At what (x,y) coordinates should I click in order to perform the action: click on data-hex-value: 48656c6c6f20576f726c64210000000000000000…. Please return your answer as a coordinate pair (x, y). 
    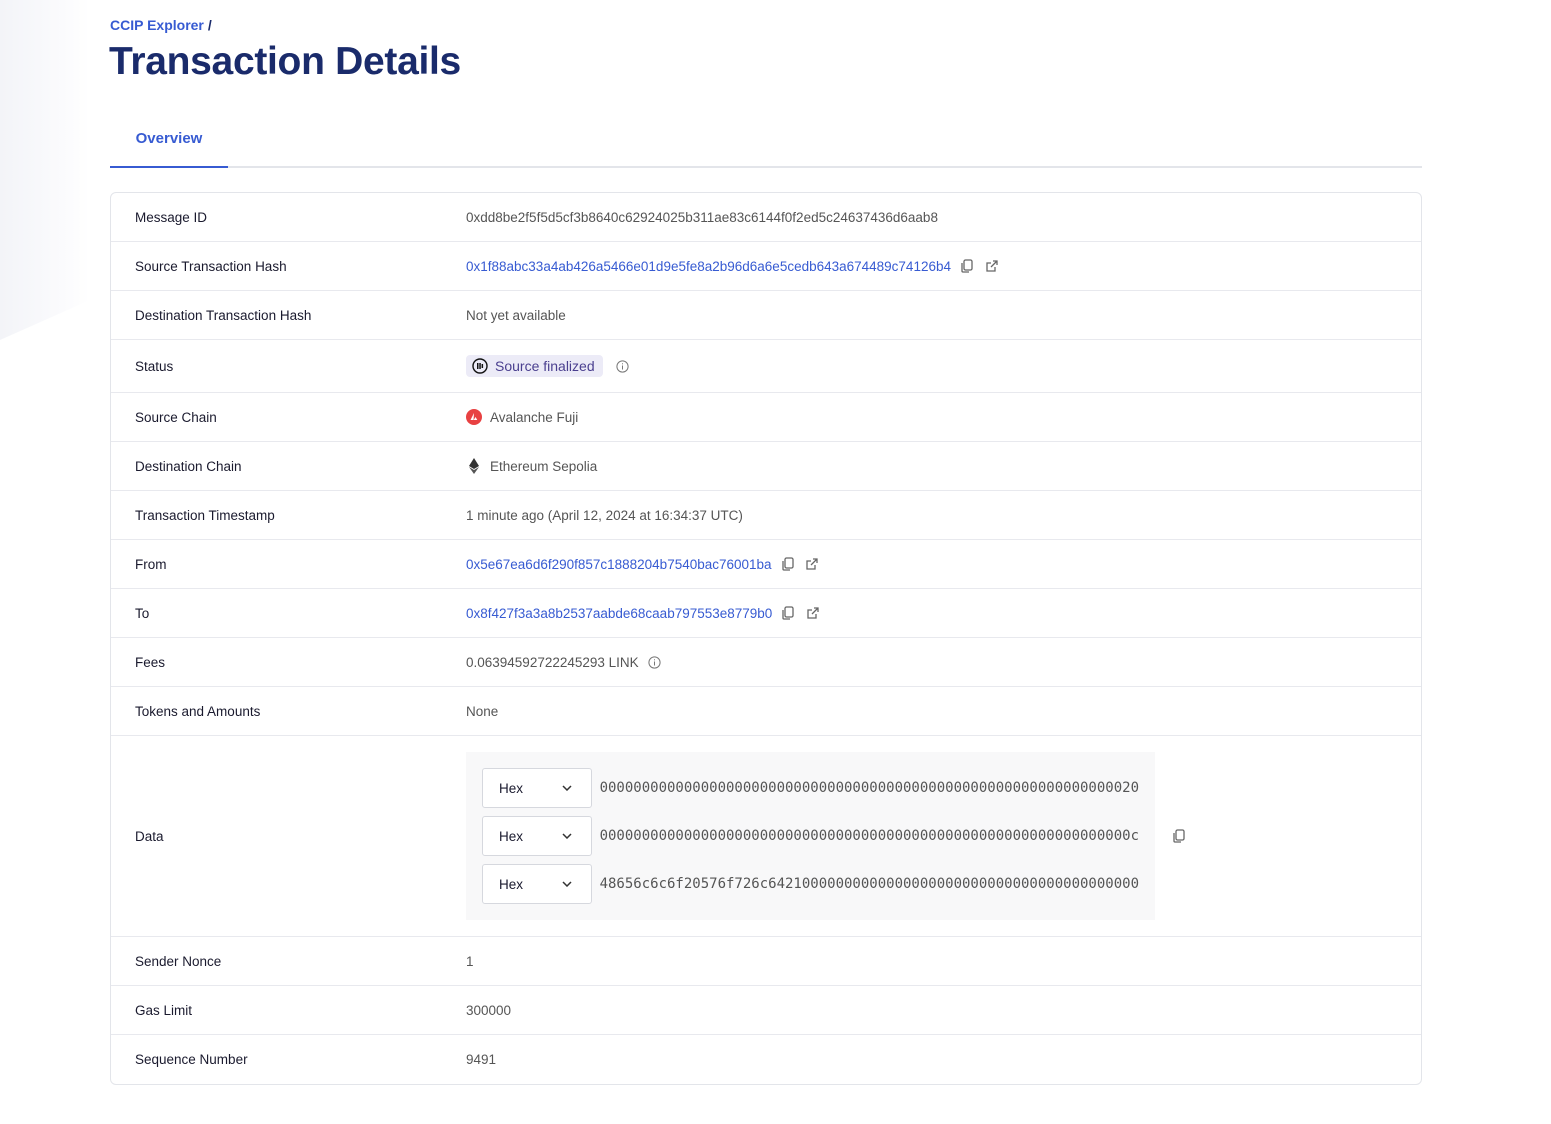
    Looking at the image, I should click on (869, 884).